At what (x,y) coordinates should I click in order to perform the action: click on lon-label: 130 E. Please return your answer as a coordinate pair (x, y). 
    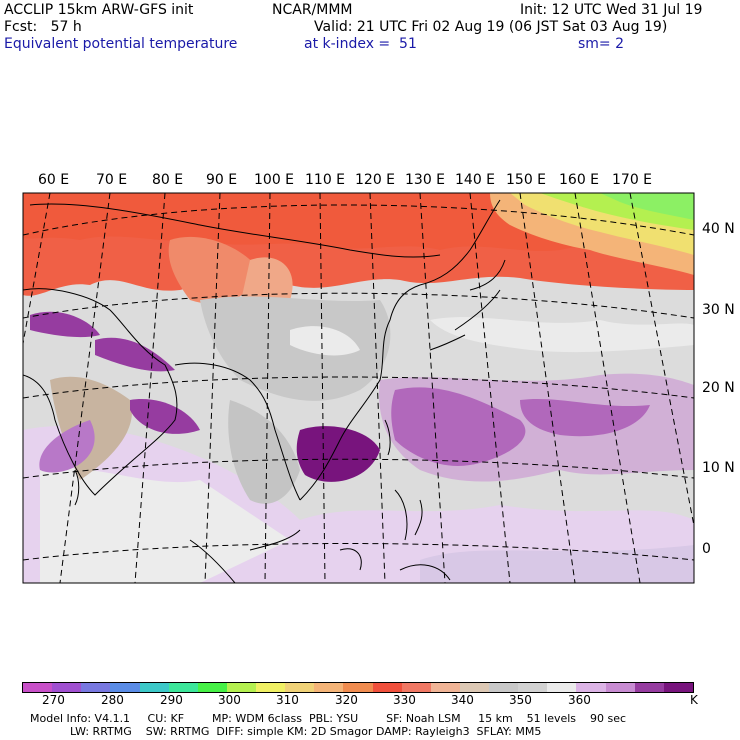
    Looking at the image, I should click on (425, 180).